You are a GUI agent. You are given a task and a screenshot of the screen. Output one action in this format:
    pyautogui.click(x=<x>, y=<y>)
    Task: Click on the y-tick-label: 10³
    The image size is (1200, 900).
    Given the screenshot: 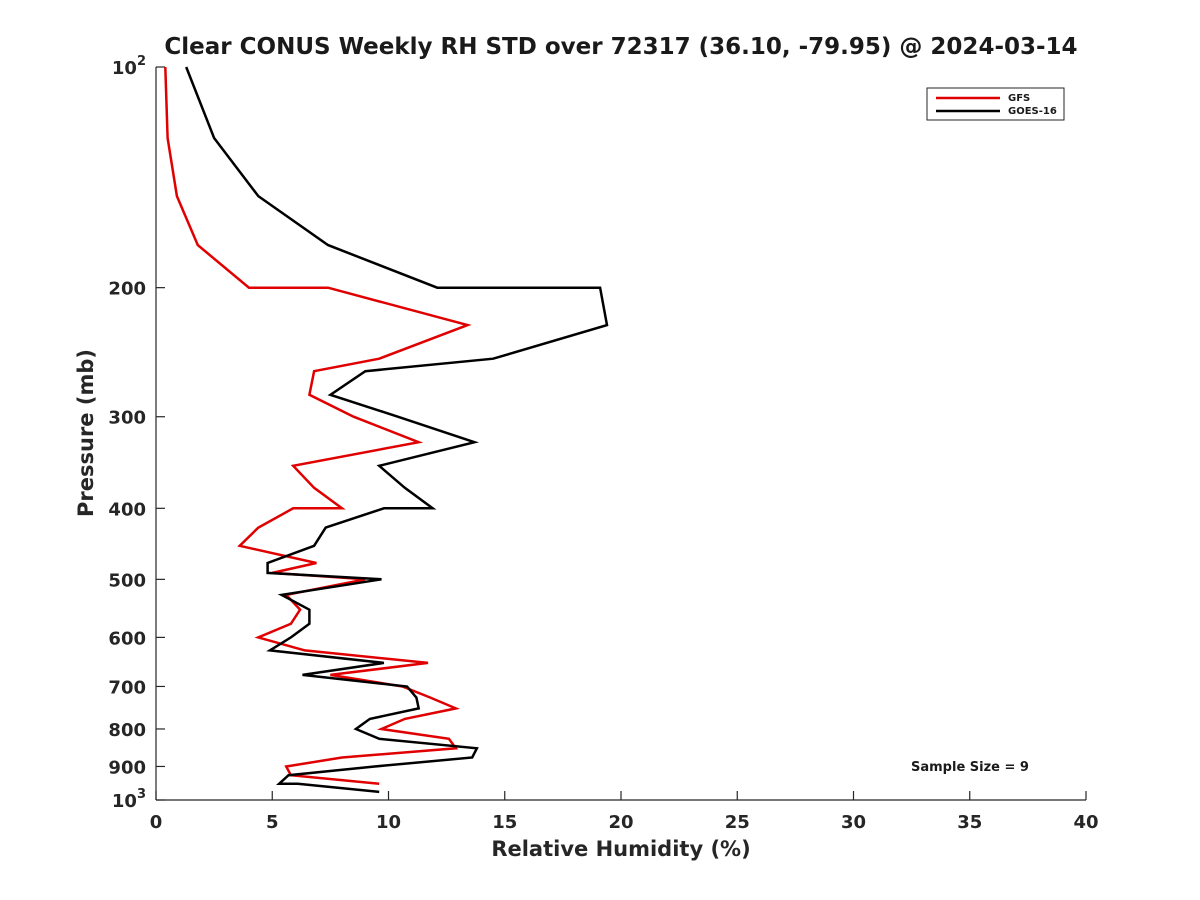 What is the action you would take?
    pyautogui.click(x=129, y=799)
    